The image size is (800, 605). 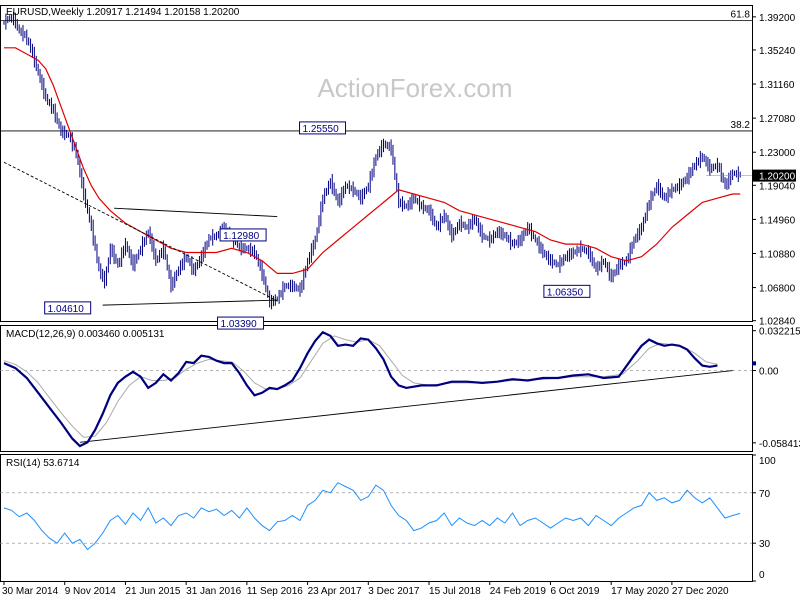 I want to click on price-tick-label: 1.06800, so click(x=777, y=289).